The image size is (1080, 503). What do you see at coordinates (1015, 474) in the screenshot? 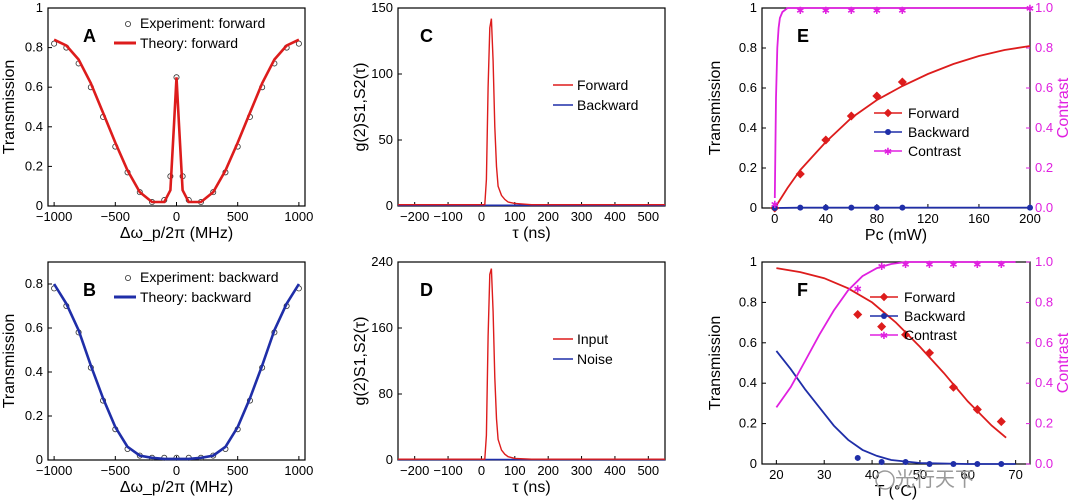
I see `x-tick-label: 70` at bounding box center [1015, 474].